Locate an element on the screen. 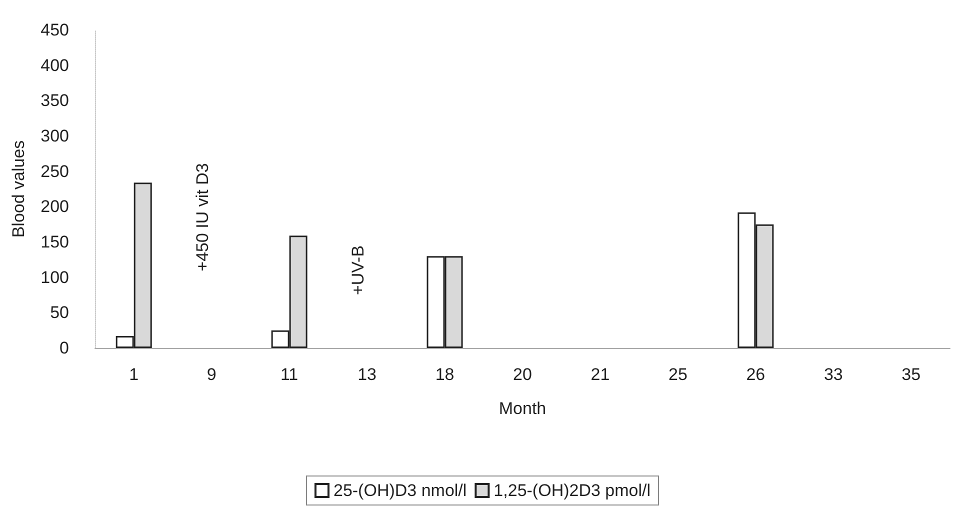  y-tick-label: 450 is located at coordinates (54, 30).